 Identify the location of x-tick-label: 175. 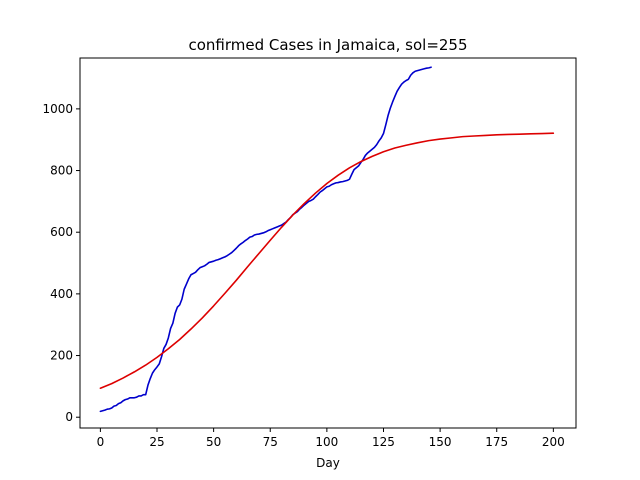
(496, 442).